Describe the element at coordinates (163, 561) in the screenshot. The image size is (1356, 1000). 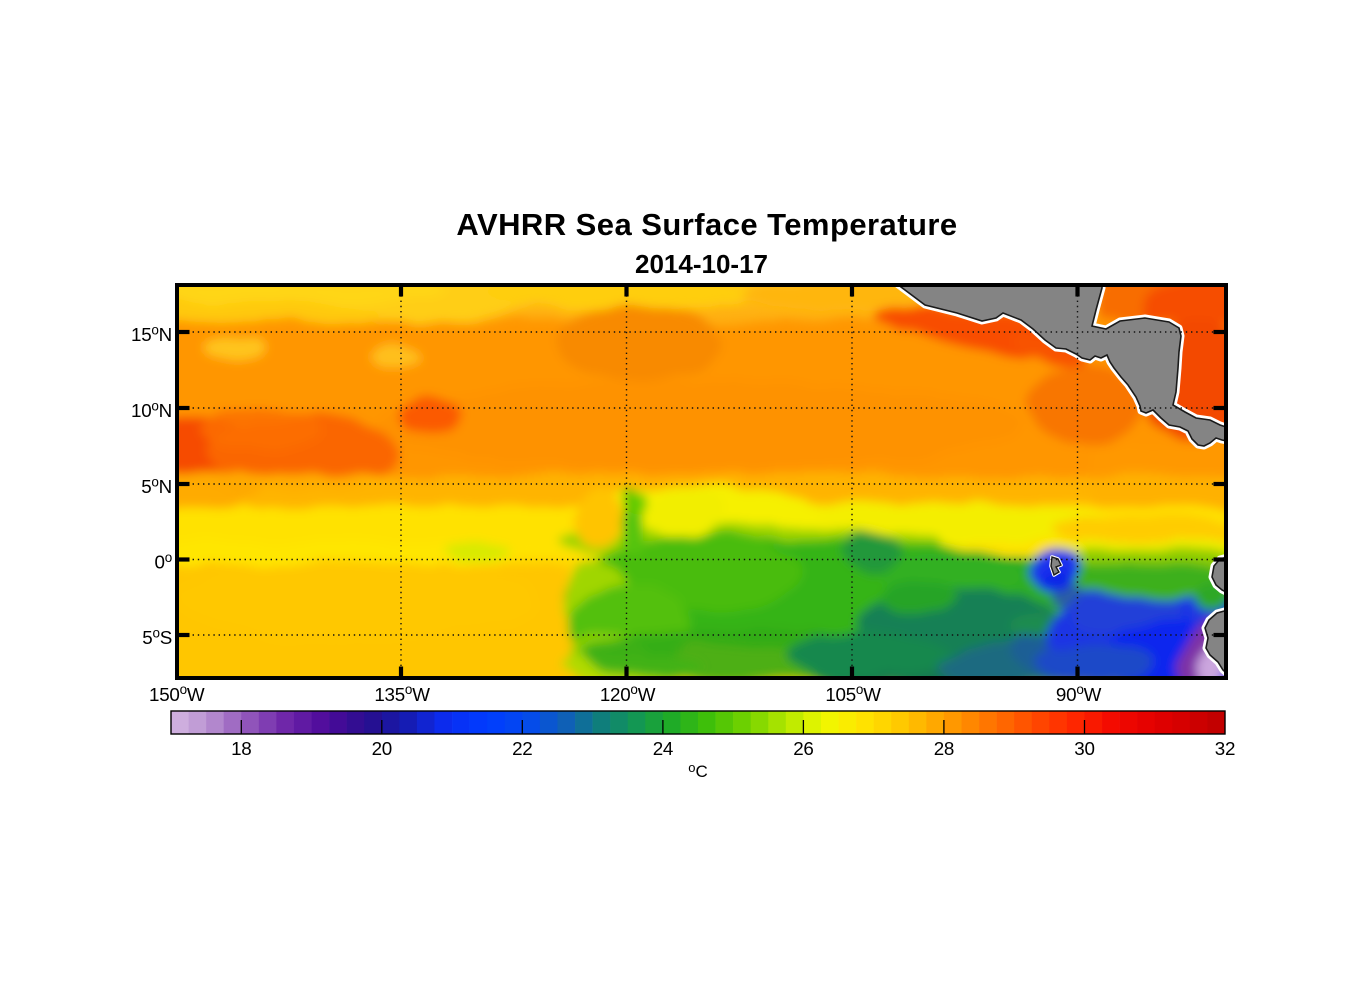
I see `svg-text: 0o` at that location.